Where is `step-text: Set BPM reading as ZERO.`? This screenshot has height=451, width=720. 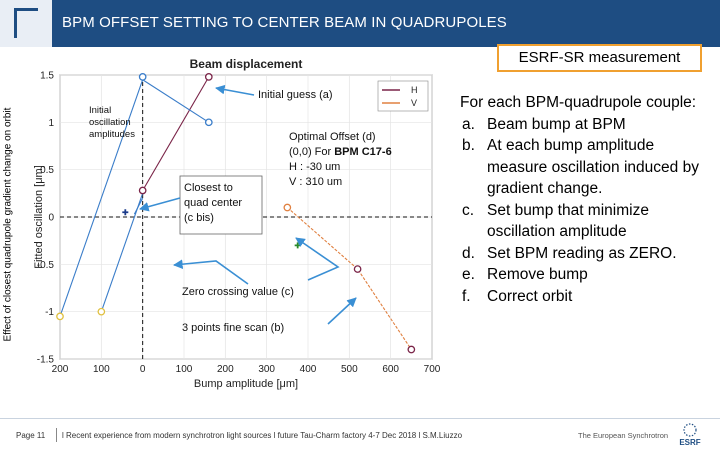 step-text: Set BPM reading as ZERO. is located at coordinates (582, 253).